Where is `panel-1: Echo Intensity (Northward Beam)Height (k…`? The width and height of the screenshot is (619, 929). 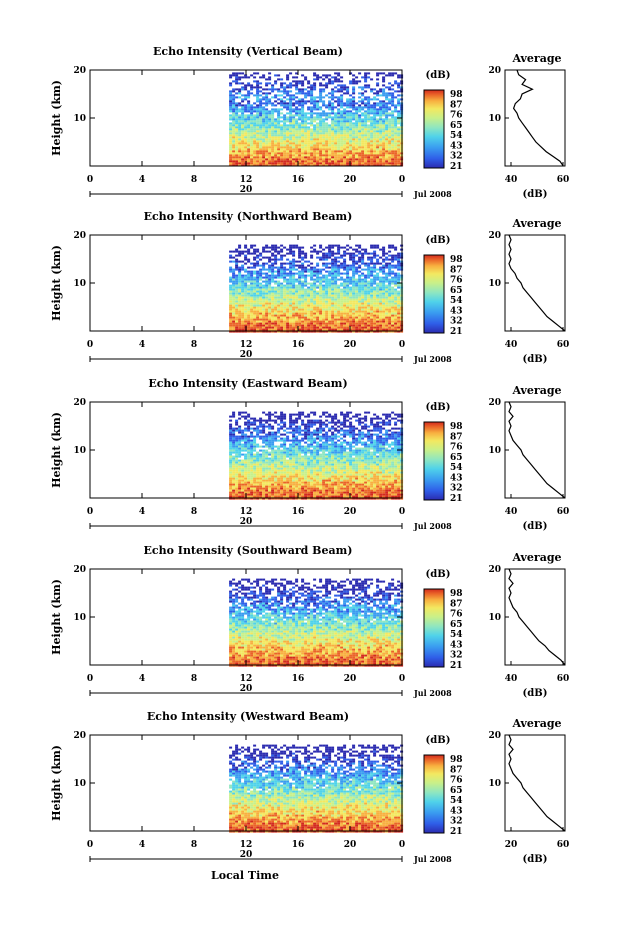 panel-1: Echo Intensity (Northward Beam)Height (k… is located at coordinates (309, 287).